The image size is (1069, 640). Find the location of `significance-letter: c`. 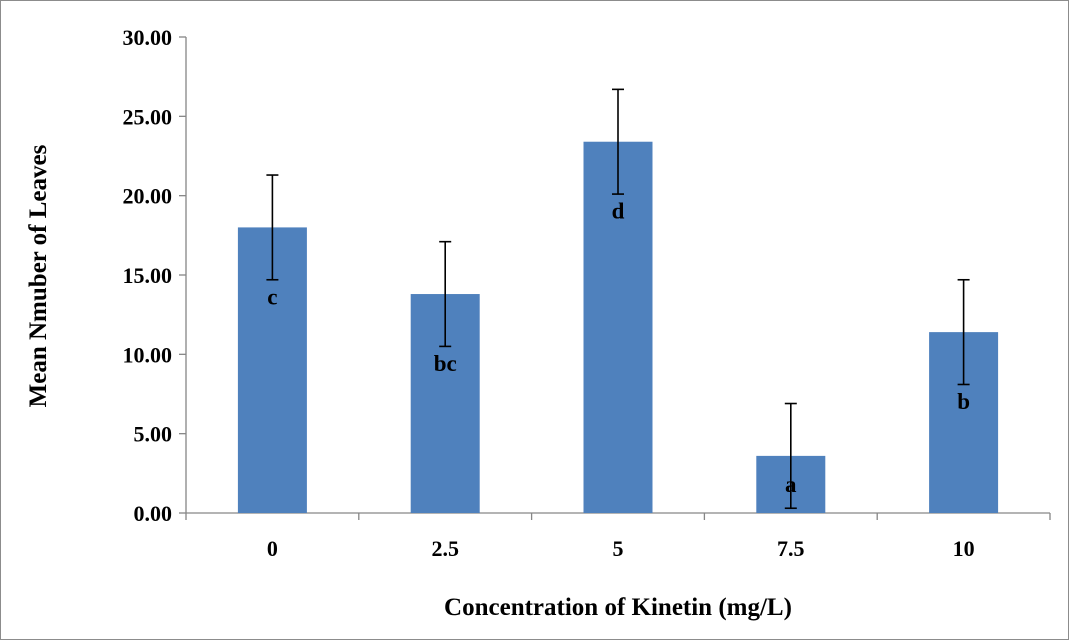

significance-letter: c is located at coordinates (272, 296).